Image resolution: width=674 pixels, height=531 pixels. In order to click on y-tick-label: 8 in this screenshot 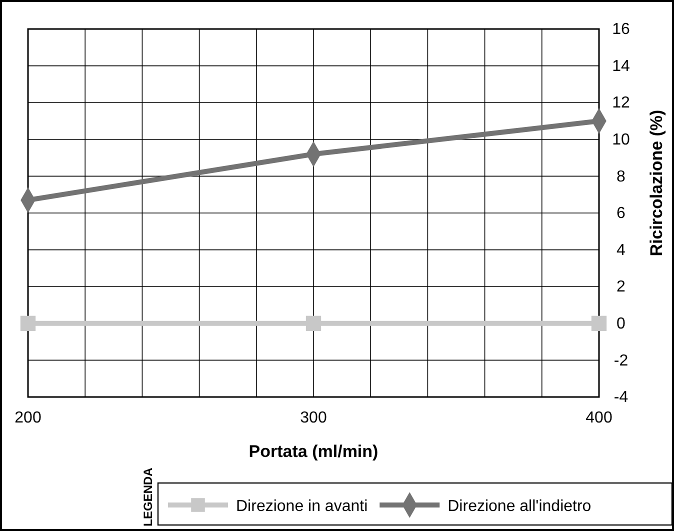, I will do `click(621, 177)`.